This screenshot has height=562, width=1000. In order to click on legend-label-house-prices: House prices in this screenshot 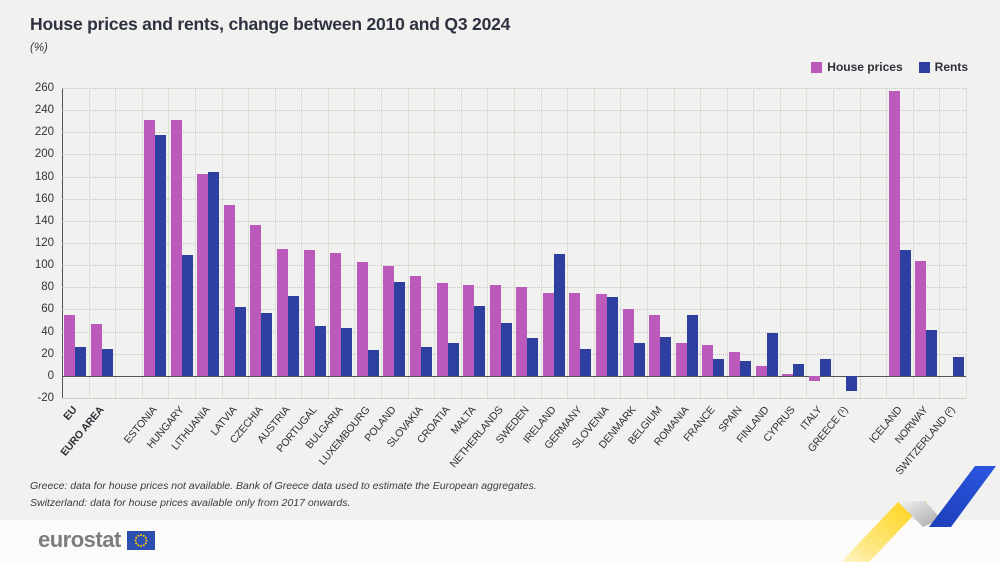, I will do `click(865, 67)`.